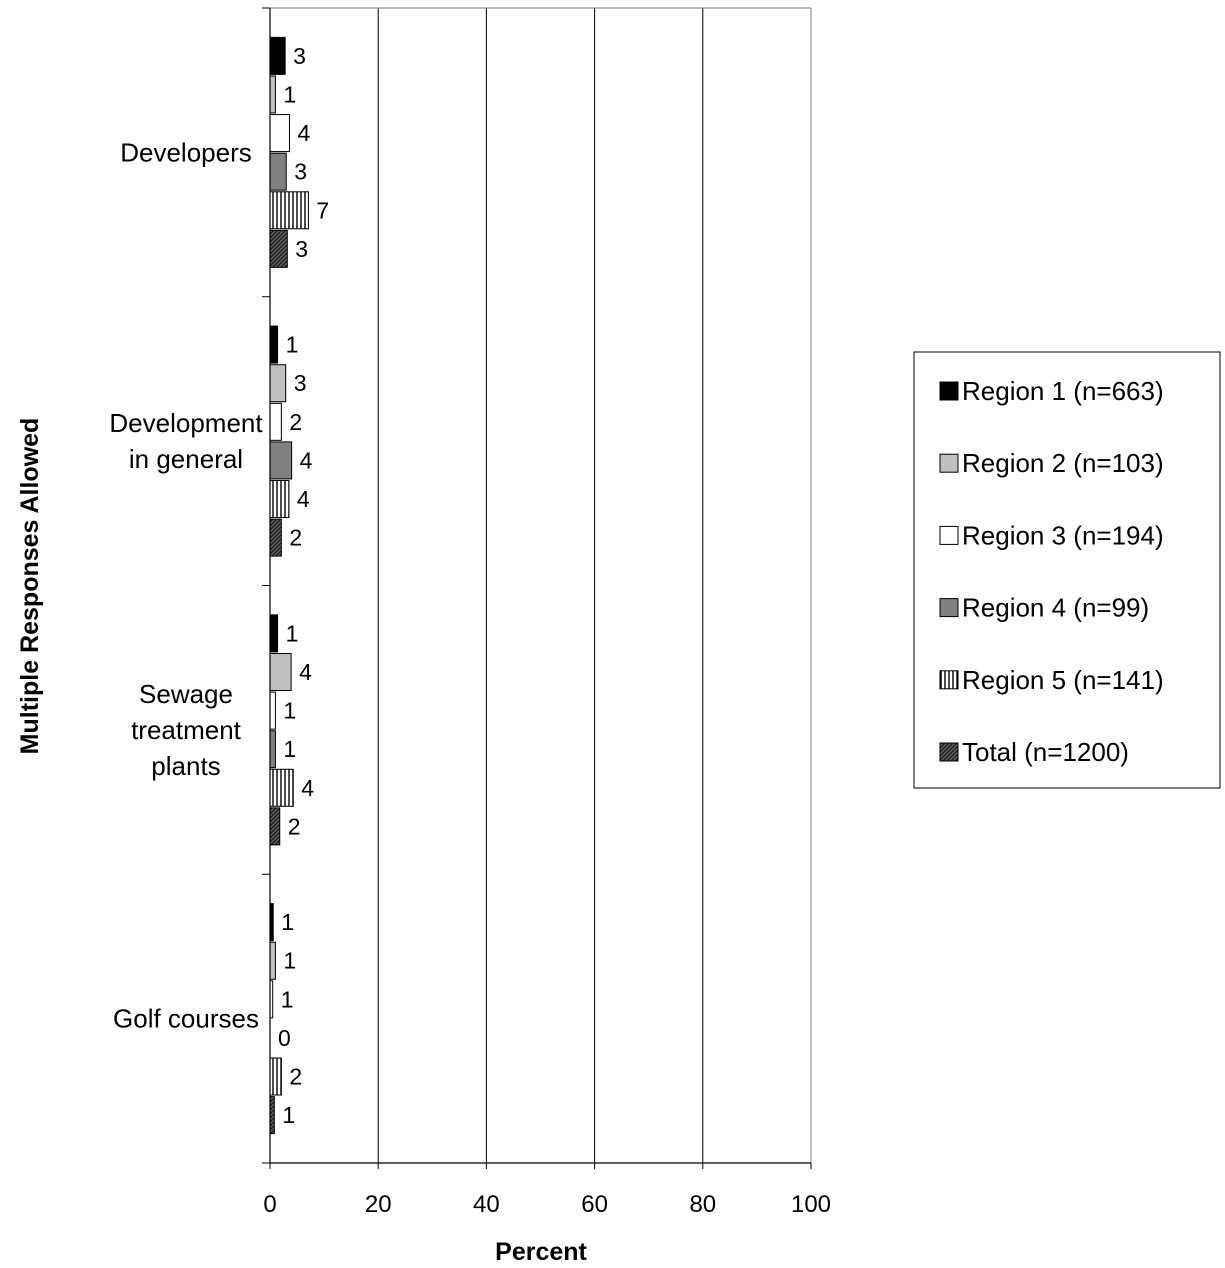 The image size is (1225, 1268). I want to click on category-label: plants, so click(185, 766).